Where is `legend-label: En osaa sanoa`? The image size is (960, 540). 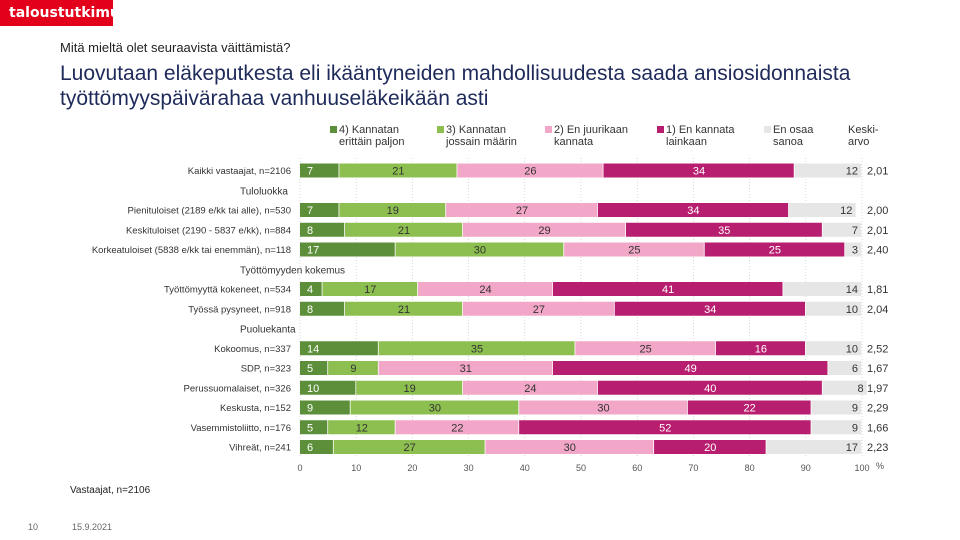 legend-label: En osaa sanoa is located at coordinates (793, 136).